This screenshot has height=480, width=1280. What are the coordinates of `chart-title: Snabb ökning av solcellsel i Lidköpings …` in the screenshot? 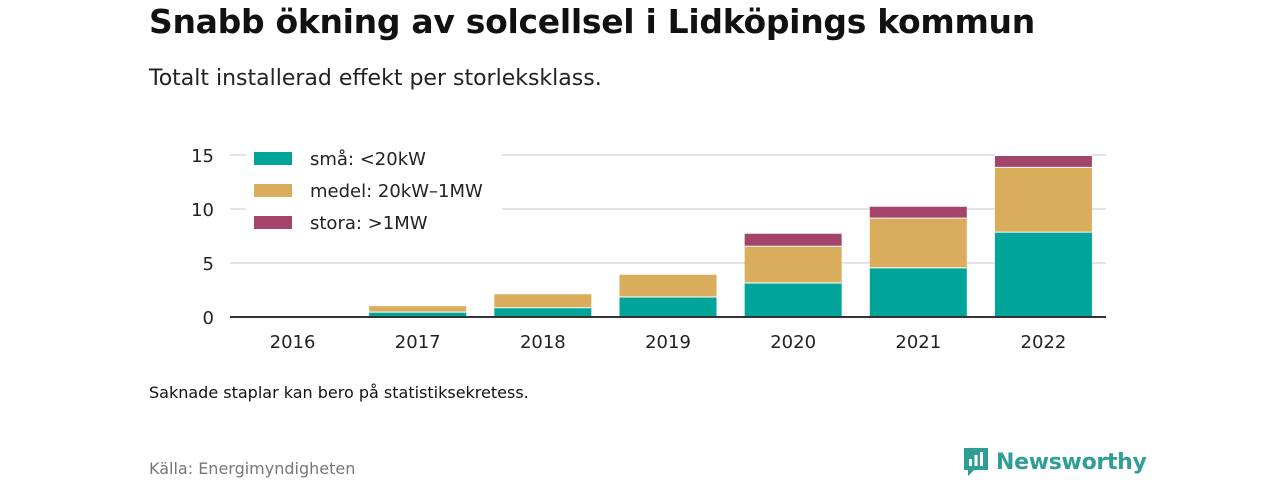 It's located at (592, 21).